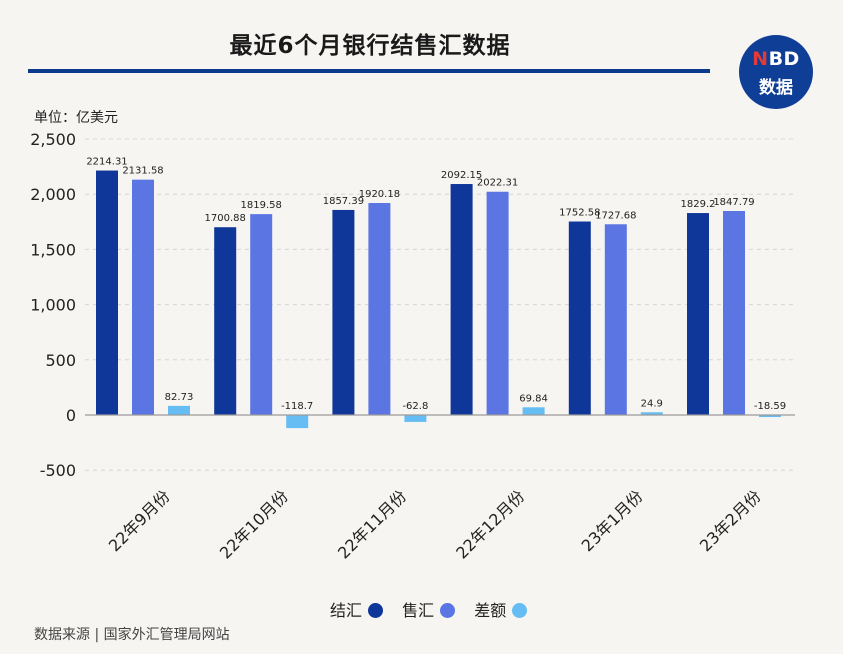 Image resolution: width=843 pixels, height=654 pixels. Describe the element at coordinates (346, 610) in the screenshot. I see `legend-label-jiehui: 结汇` at that location.